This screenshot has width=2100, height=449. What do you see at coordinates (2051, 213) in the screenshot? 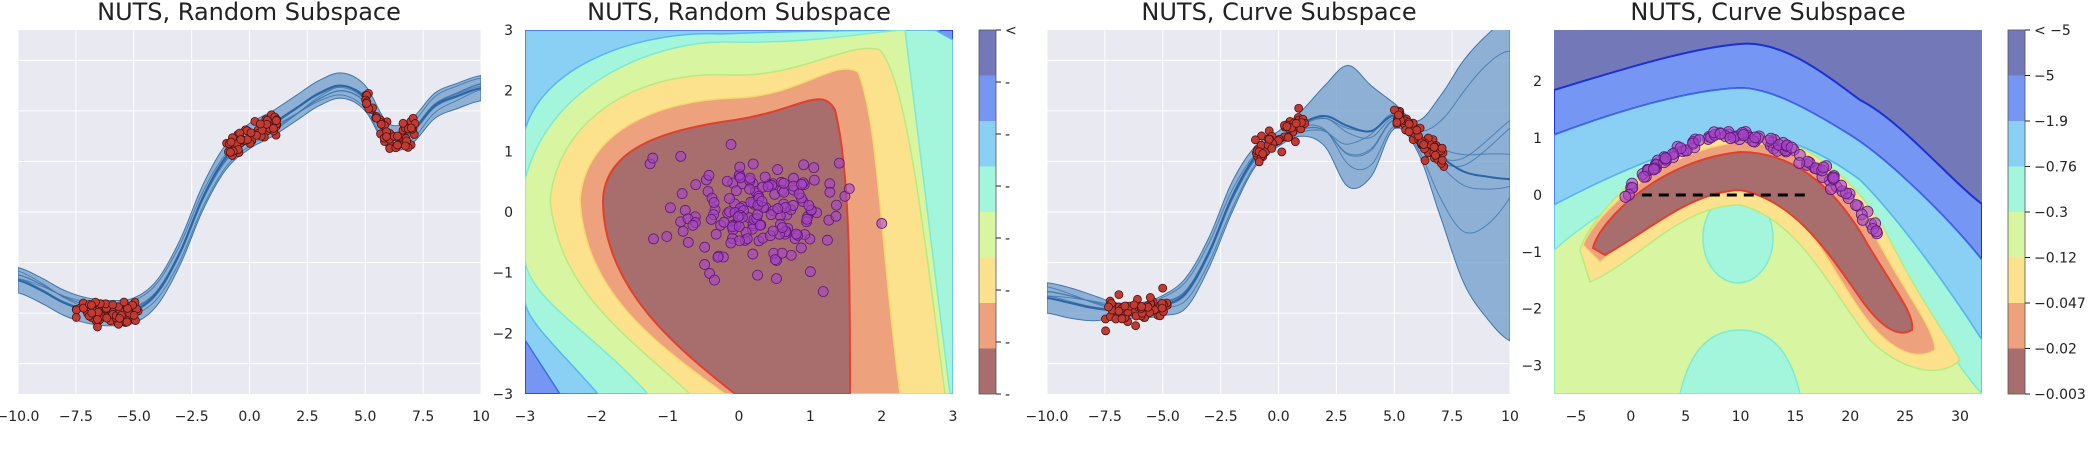
I see `colorbar-tick-label: −0.3` at bounding box center [2051, 213].